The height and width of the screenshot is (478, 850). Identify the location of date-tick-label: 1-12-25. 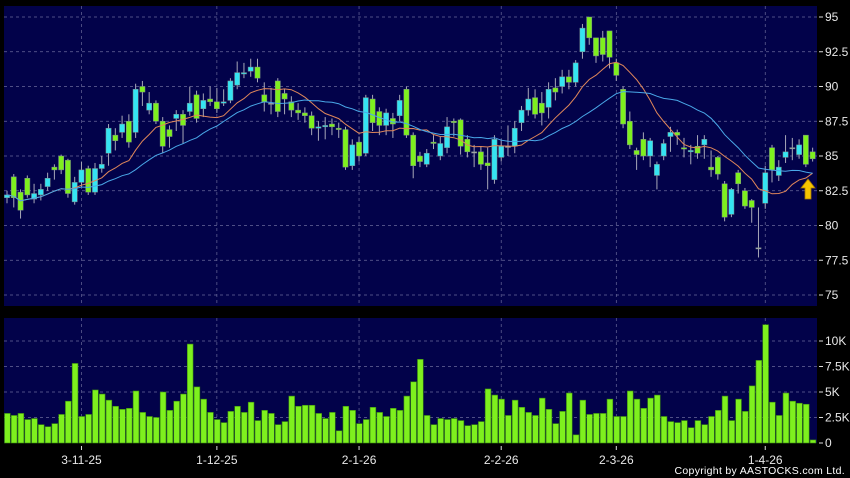
(217, 460).